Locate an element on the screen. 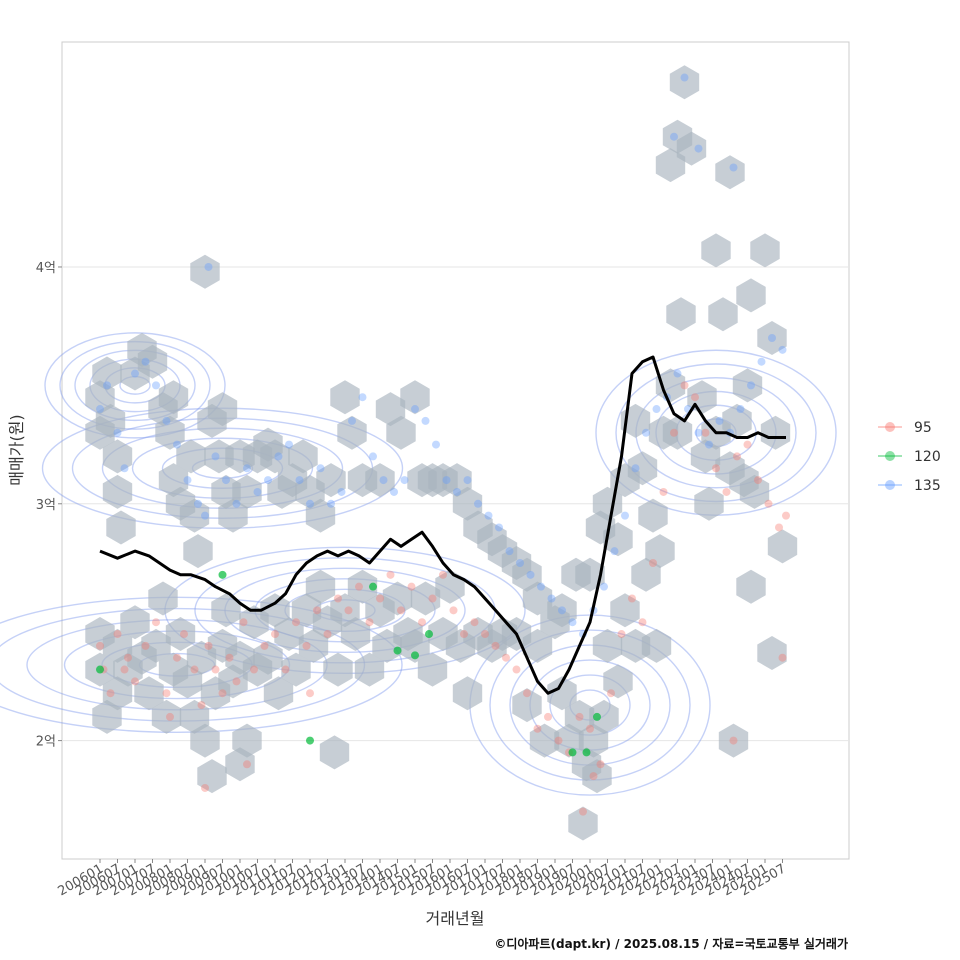 The image size is (960, 960). y-tick-label: 4억 is located at coordinates (46, 268).